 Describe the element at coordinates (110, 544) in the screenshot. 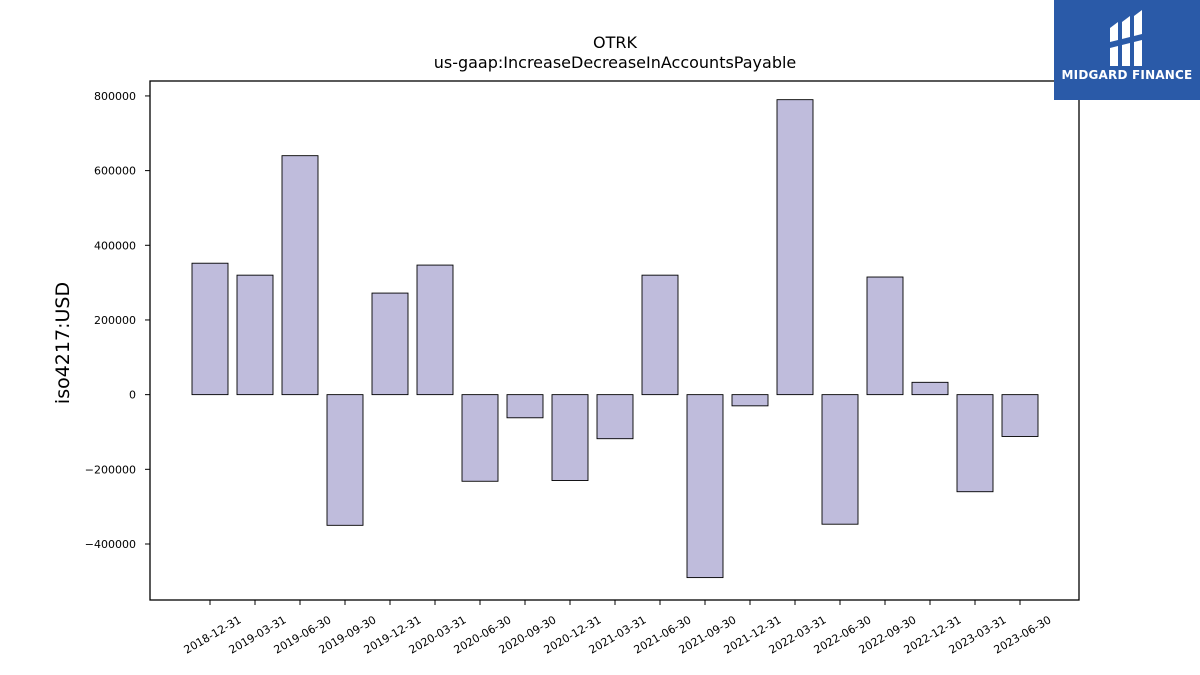

I see `y-tick-label: −400000` at that location.